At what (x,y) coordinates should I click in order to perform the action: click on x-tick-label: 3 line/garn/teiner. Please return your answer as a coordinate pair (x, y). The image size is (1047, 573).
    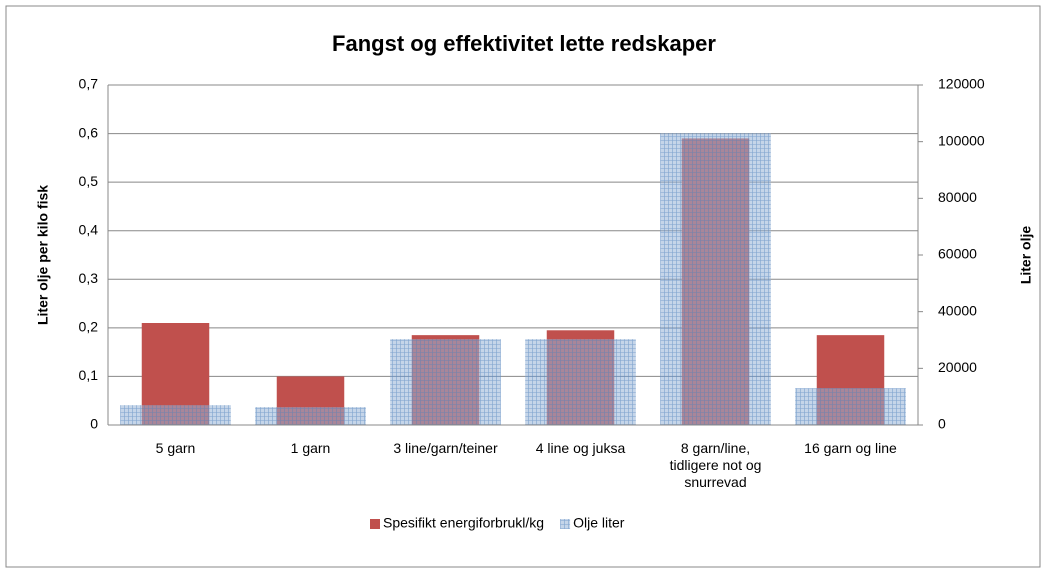
    Looking at the image, I should click on (445, 448).